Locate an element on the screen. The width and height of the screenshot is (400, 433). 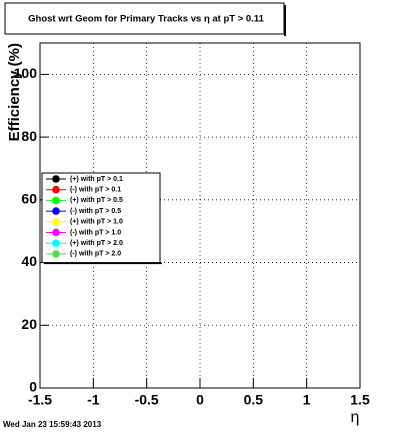
legend-label: (-) with pT > 0.5 is located at coordinates (95, 211).